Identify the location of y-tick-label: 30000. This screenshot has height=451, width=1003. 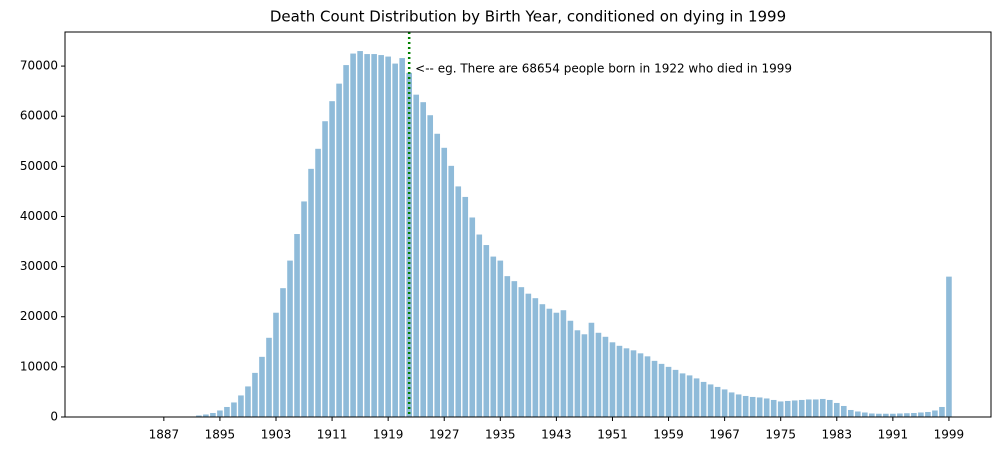
(39, 266).